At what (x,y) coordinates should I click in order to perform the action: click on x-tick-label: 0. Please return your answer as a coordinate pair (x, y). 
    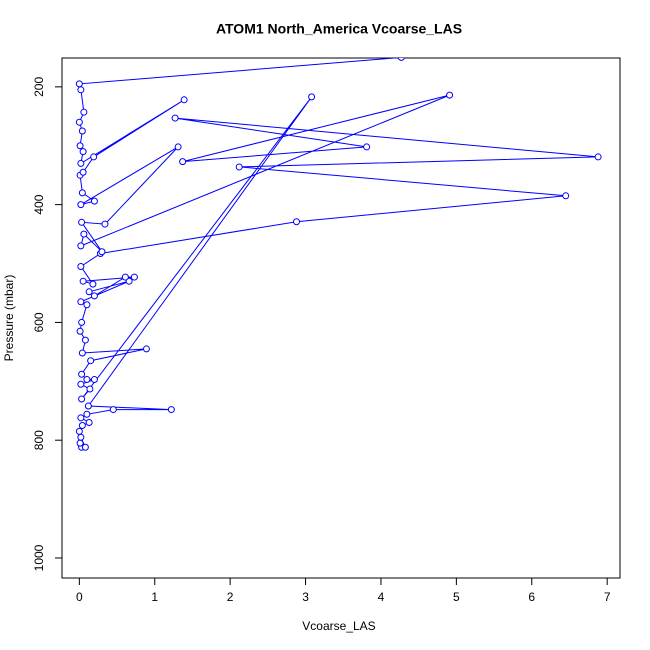
    Looking at the image, I should click on (79, 597).